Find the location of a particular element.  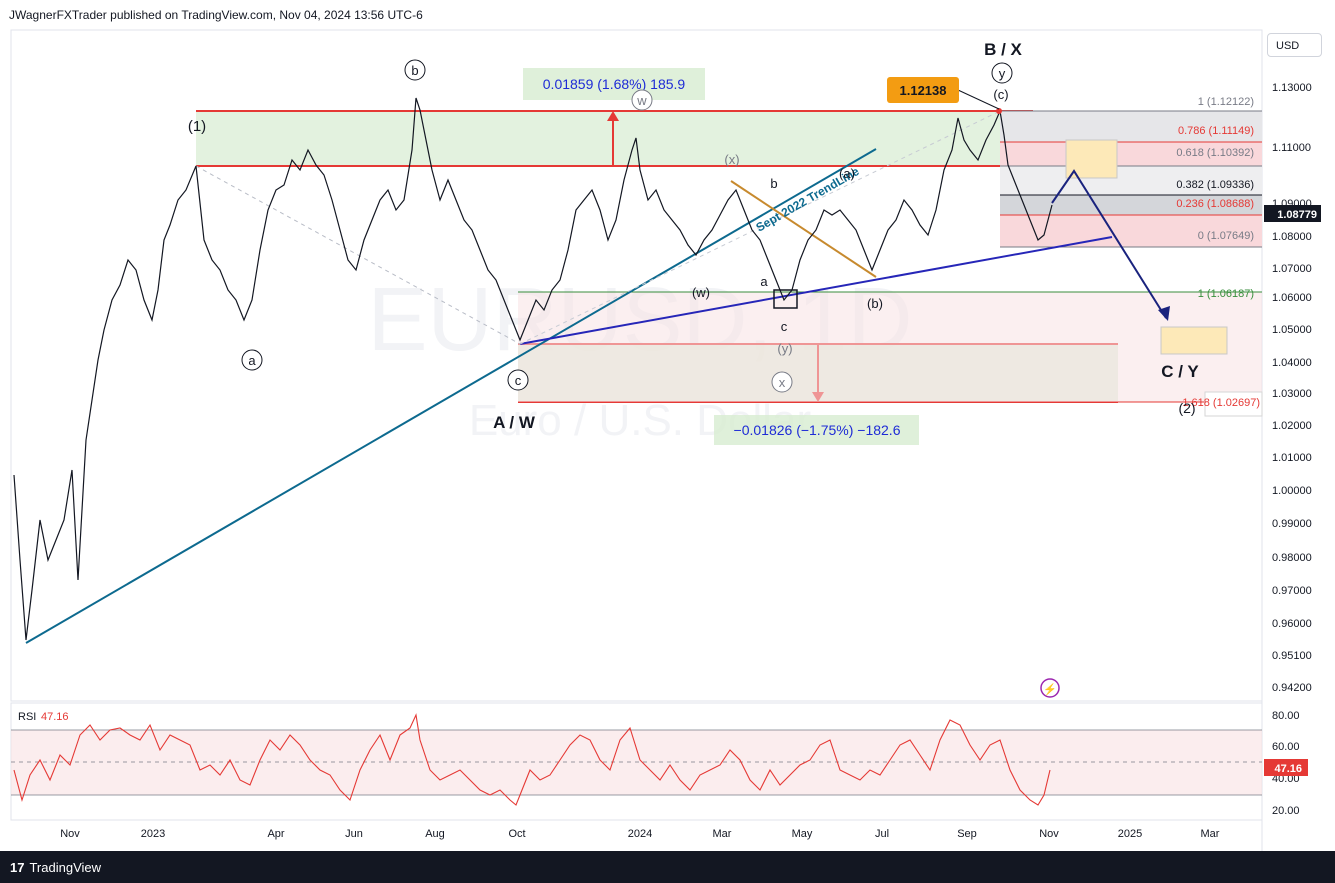

wave-a-circle is located at coordinates (252, 360).